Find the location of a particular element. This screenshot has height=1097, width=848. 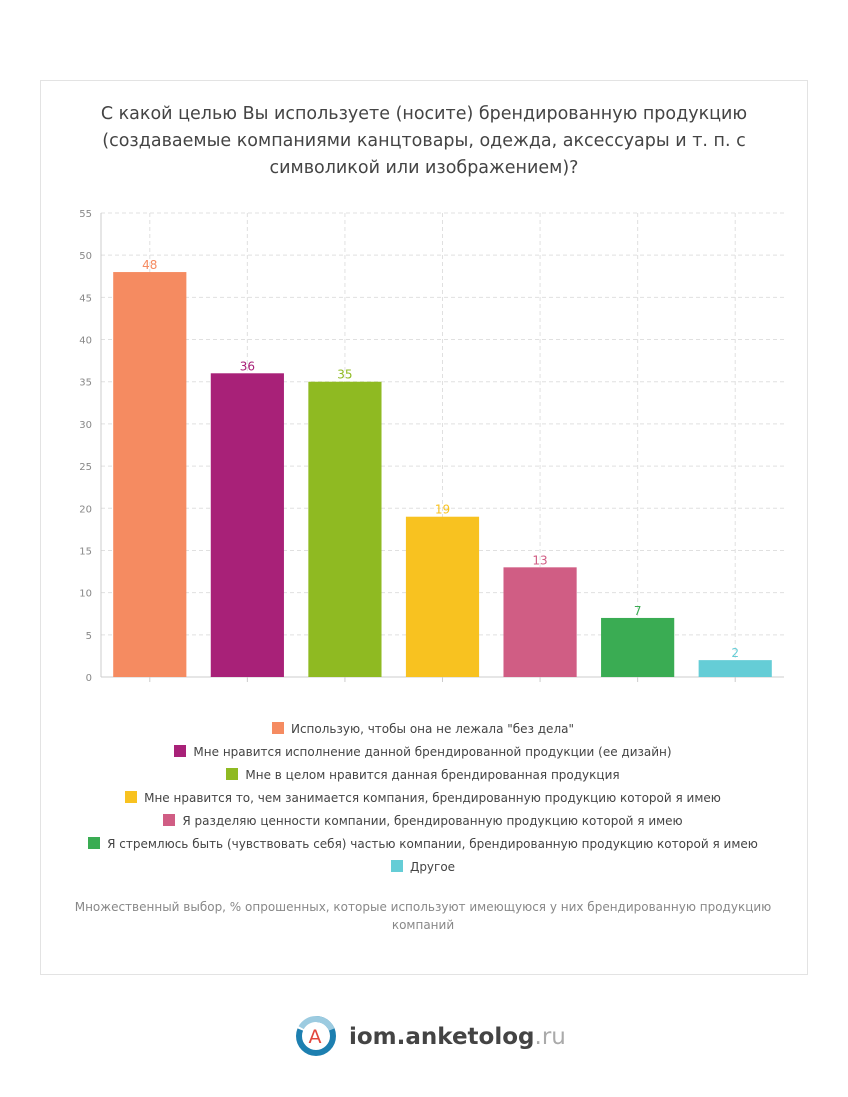

y-tick-label: 55 is located at coordinates (85, 214).